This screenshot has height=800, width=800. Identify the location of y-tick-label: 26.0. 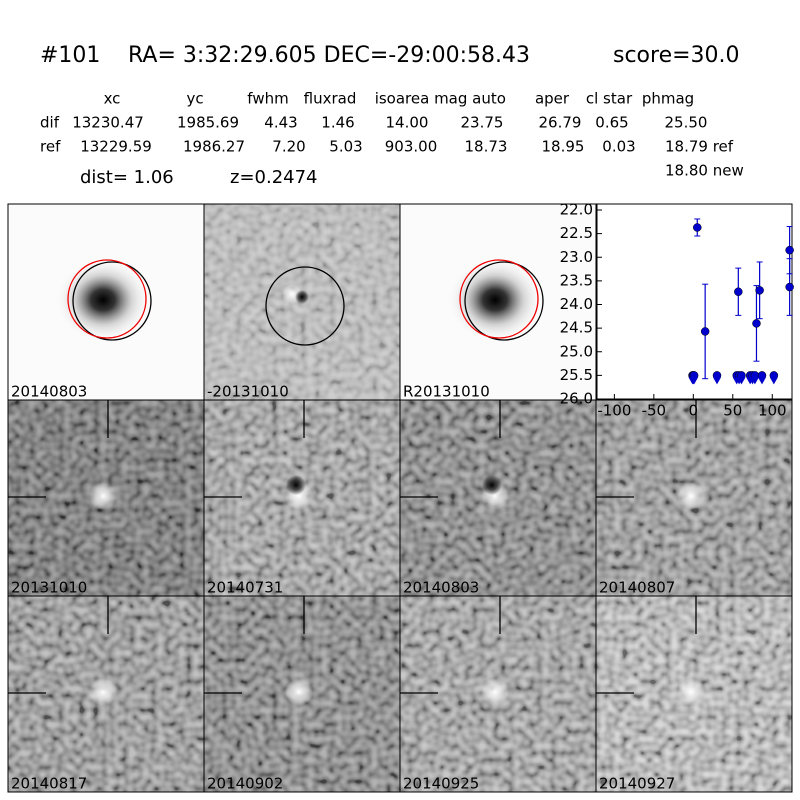
(576, 399).